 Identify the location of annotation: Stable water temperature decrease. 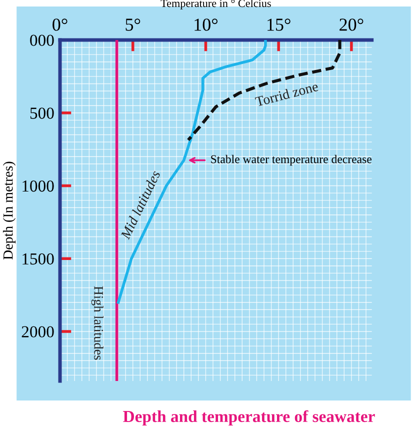
(291, 160).